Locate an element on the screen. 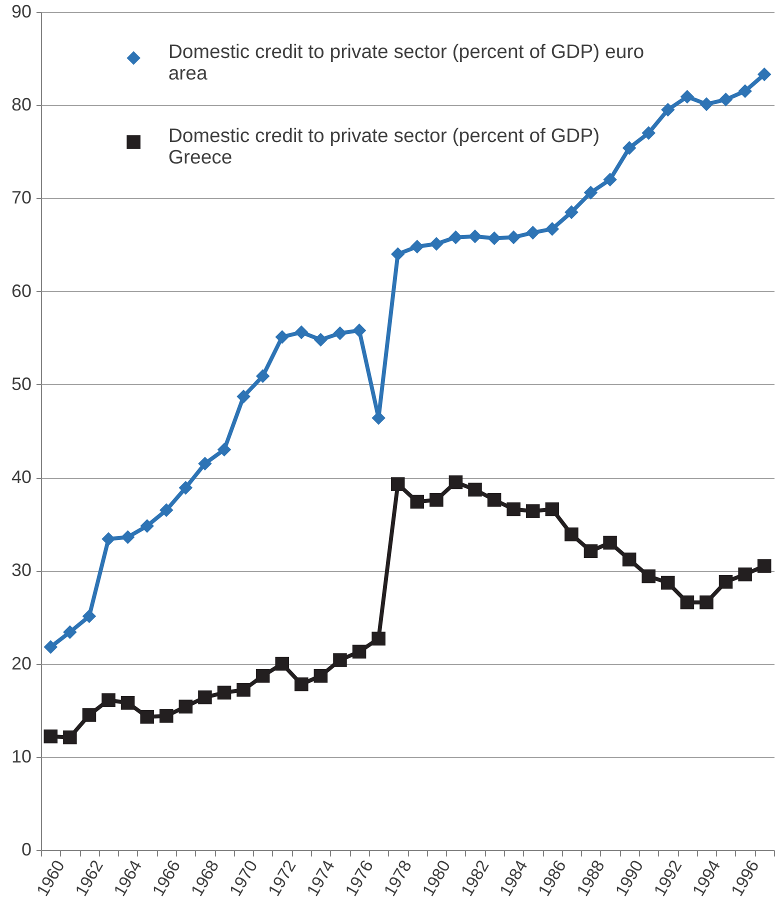  y-tick-label: 60 is located at coordinates (21, 290).